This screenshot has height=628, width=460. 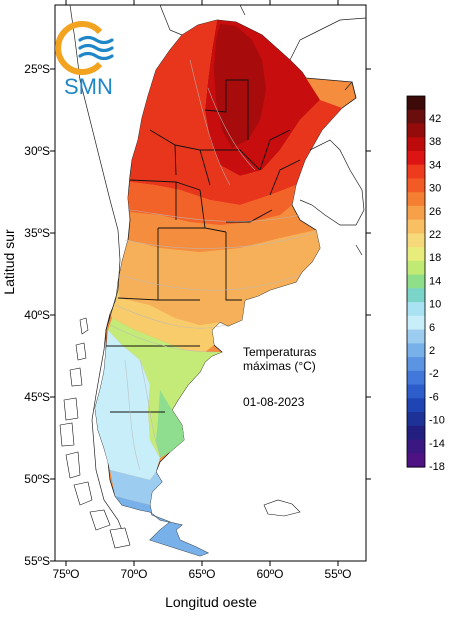 What do you see at coordinates (432, 351) in the screenshot?
I see `colorbar-label: 2` at bounding box center [432, 351].